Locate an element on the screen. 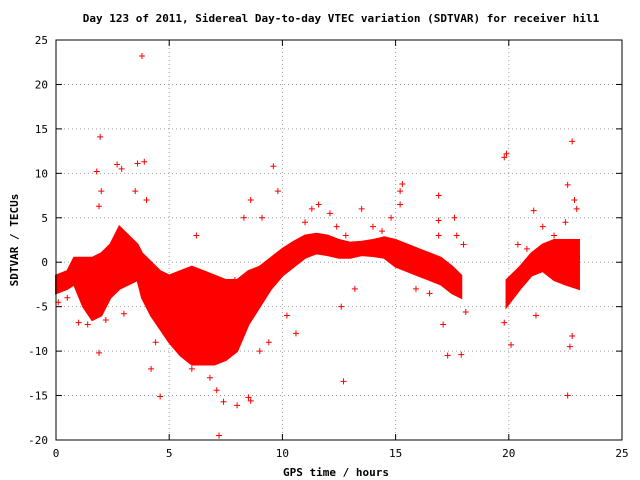  x-tick-label: 20 is located at coordinates (508, 453).